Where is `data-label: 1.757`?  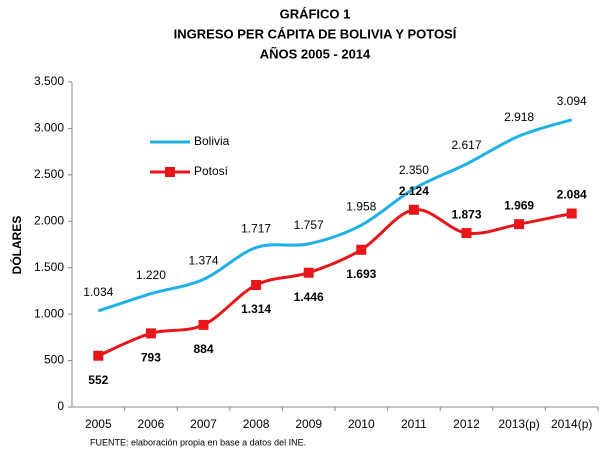 data-label: 1.757 is located at coordinates (309, 225).